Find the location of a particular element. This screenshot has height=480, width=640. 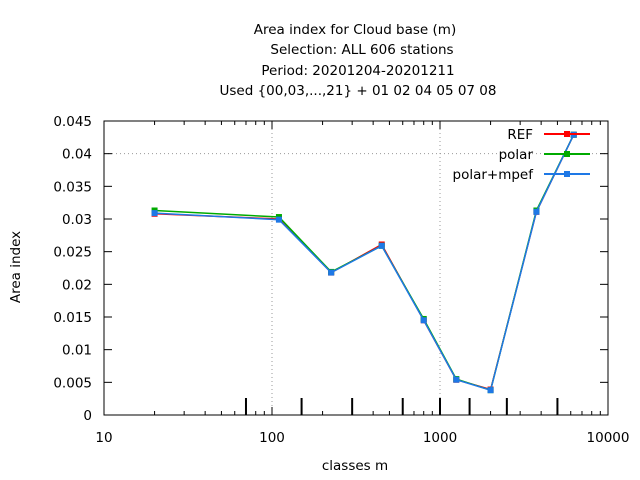

legend-entry-1: polar is located at coordinates (544, 155).